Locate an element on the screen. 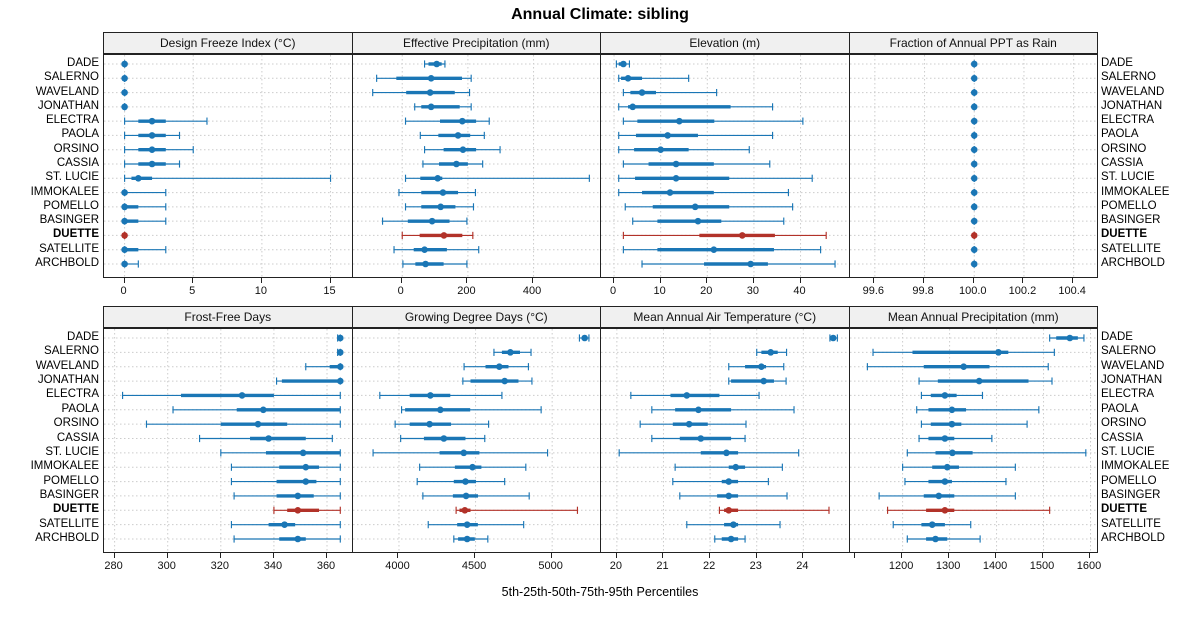 Image resolution: width=1200 pixels, height=625 pixels. axis-tick-label-frost-free-days: 340 is located at coordinates (273, 566).